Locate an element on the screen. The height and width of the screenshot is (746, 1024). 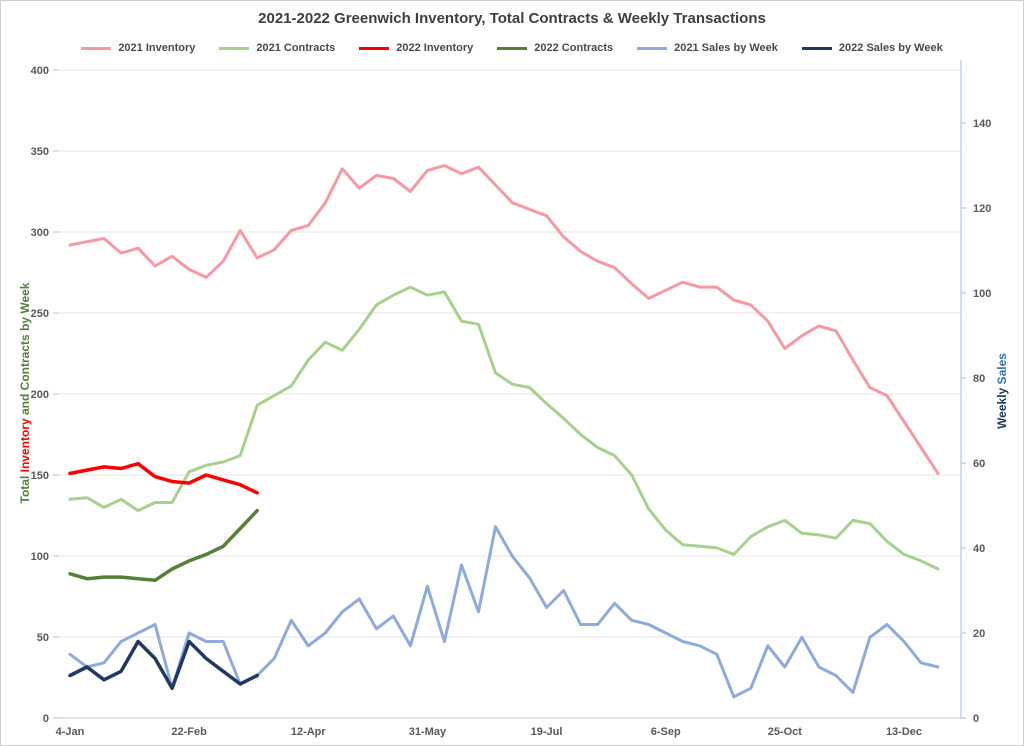
legend-label: 2021 Sales by Week is located at coordinates (726, 48).